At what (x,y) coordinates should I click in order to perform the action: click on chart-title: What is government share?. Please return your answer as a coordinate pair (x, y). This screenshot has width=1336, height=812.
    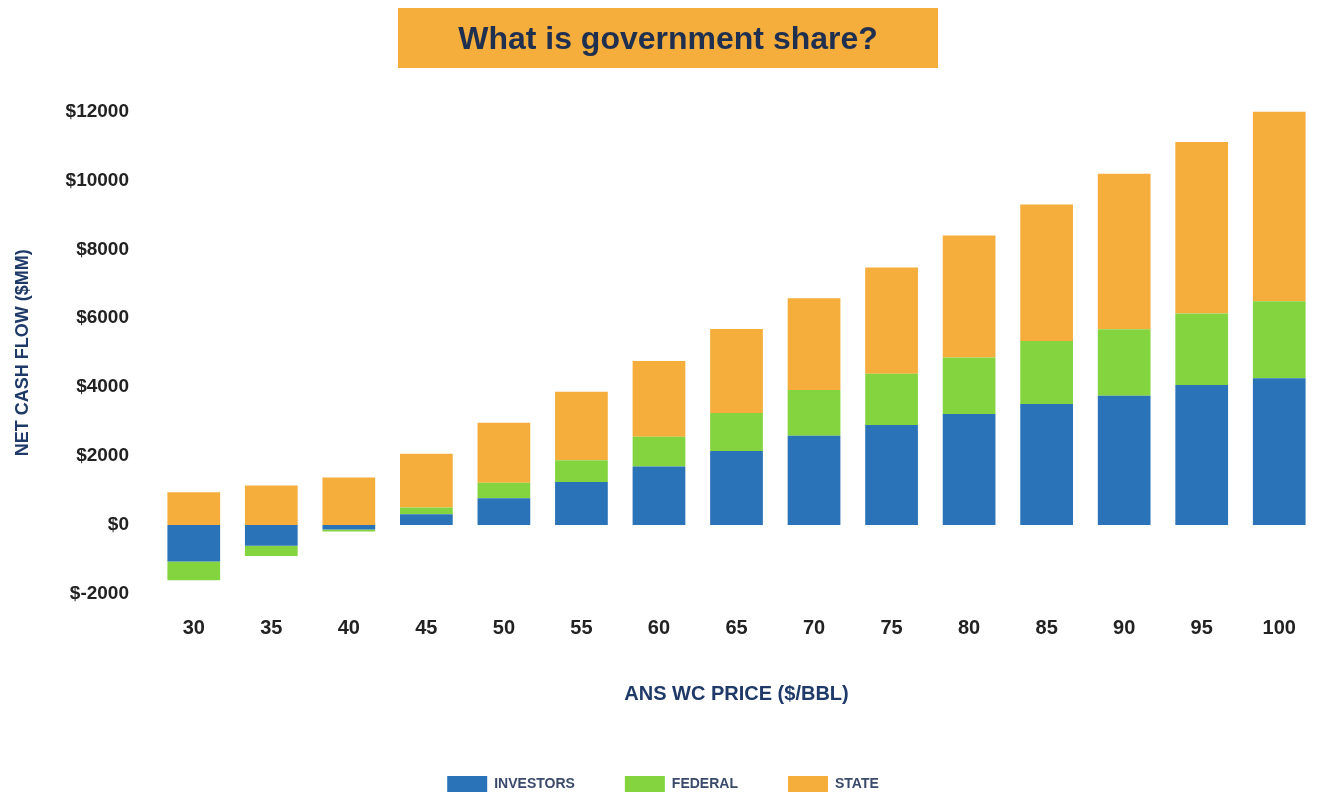
    Looking at the image, I should click on (668, 38).